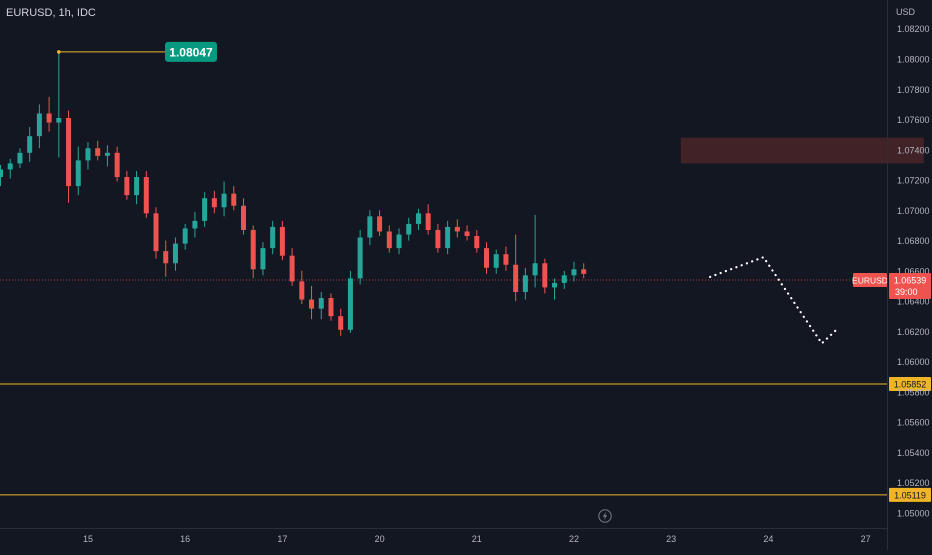  What do you see at coordinates (913, 181) in the screenshot?
I see `y-tick-label: 1.07200` at bounding box center [913, 181].